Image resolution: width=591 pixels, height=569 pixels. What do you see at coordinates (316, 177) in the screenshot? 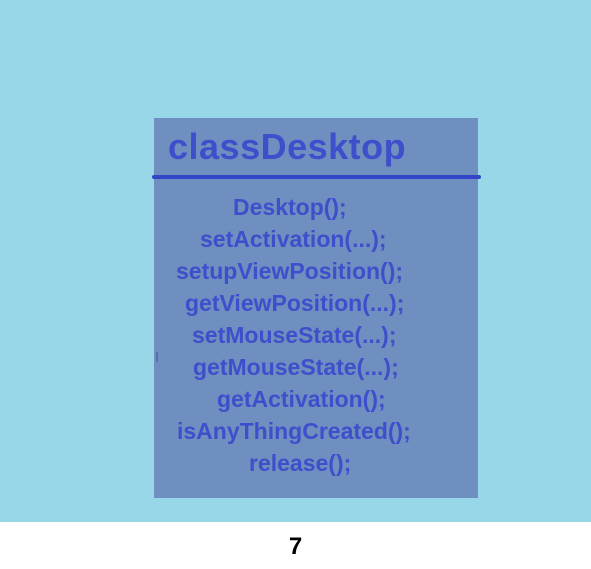
I see `title-divider` at bounding box center [316, 177].